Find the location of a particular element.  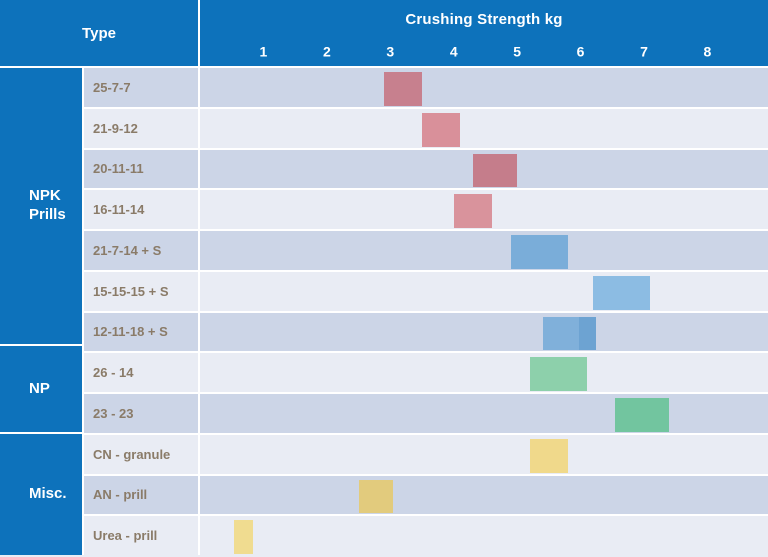

row-label: 16-11-14 is located at coordinates (142, 209).